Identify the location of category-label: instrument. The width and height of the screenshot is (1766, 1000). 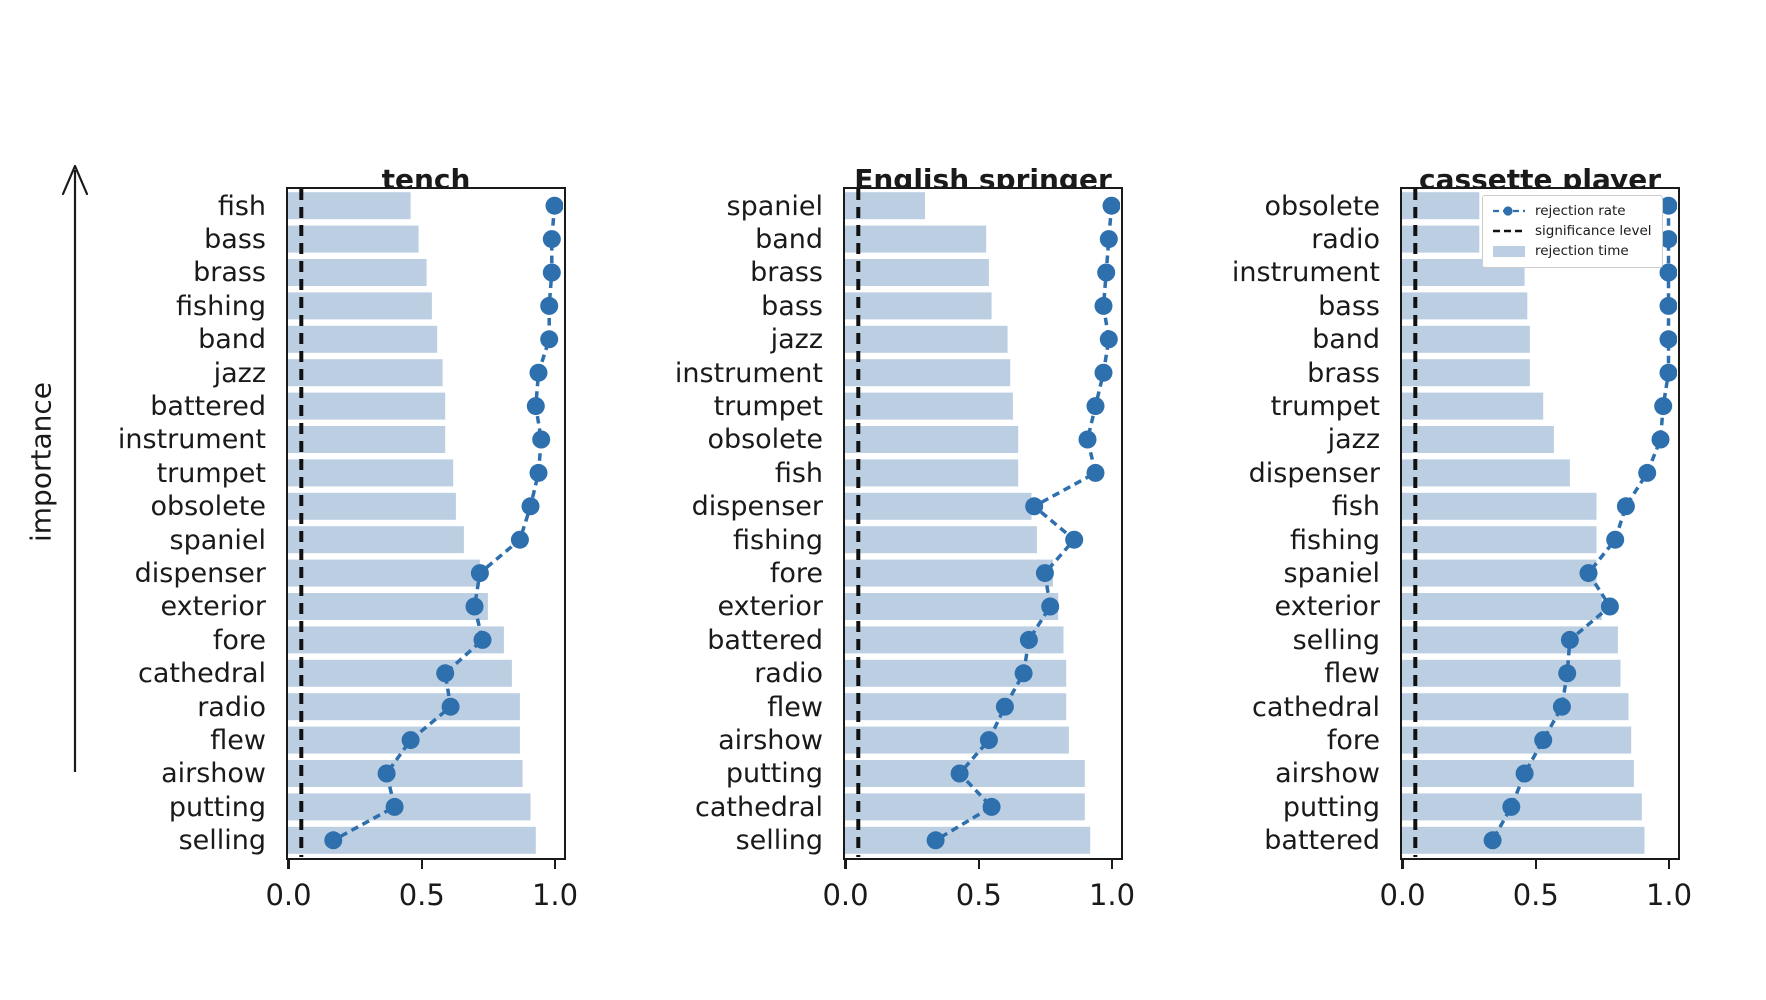
(748, 373).